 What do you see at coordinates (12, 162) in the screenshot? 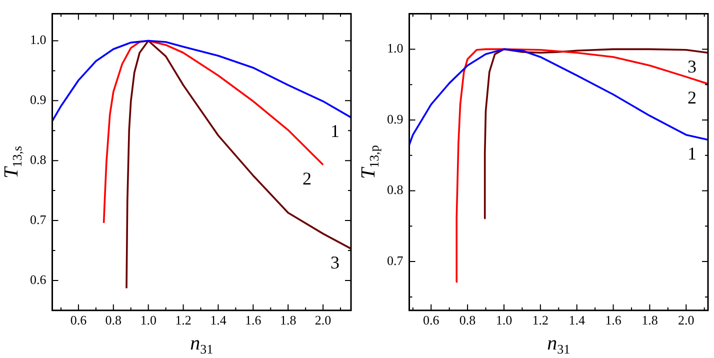
I see `y-axis-title: T13,s` at bounding box center [12, 162].